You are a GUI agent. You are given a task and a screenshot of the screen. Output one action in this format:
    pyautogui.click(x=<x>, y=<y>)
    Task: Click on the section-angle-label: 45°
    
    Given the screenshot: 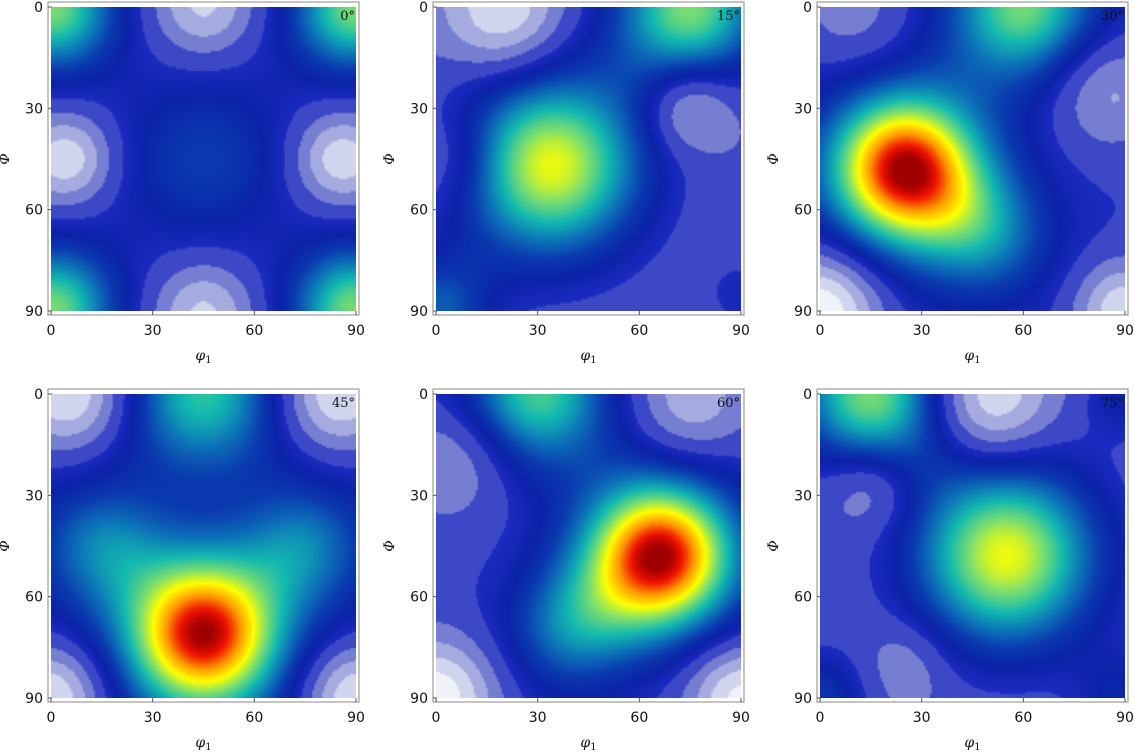 What is the action you would take?
    pyautogui.click(x=343, y=403)
    